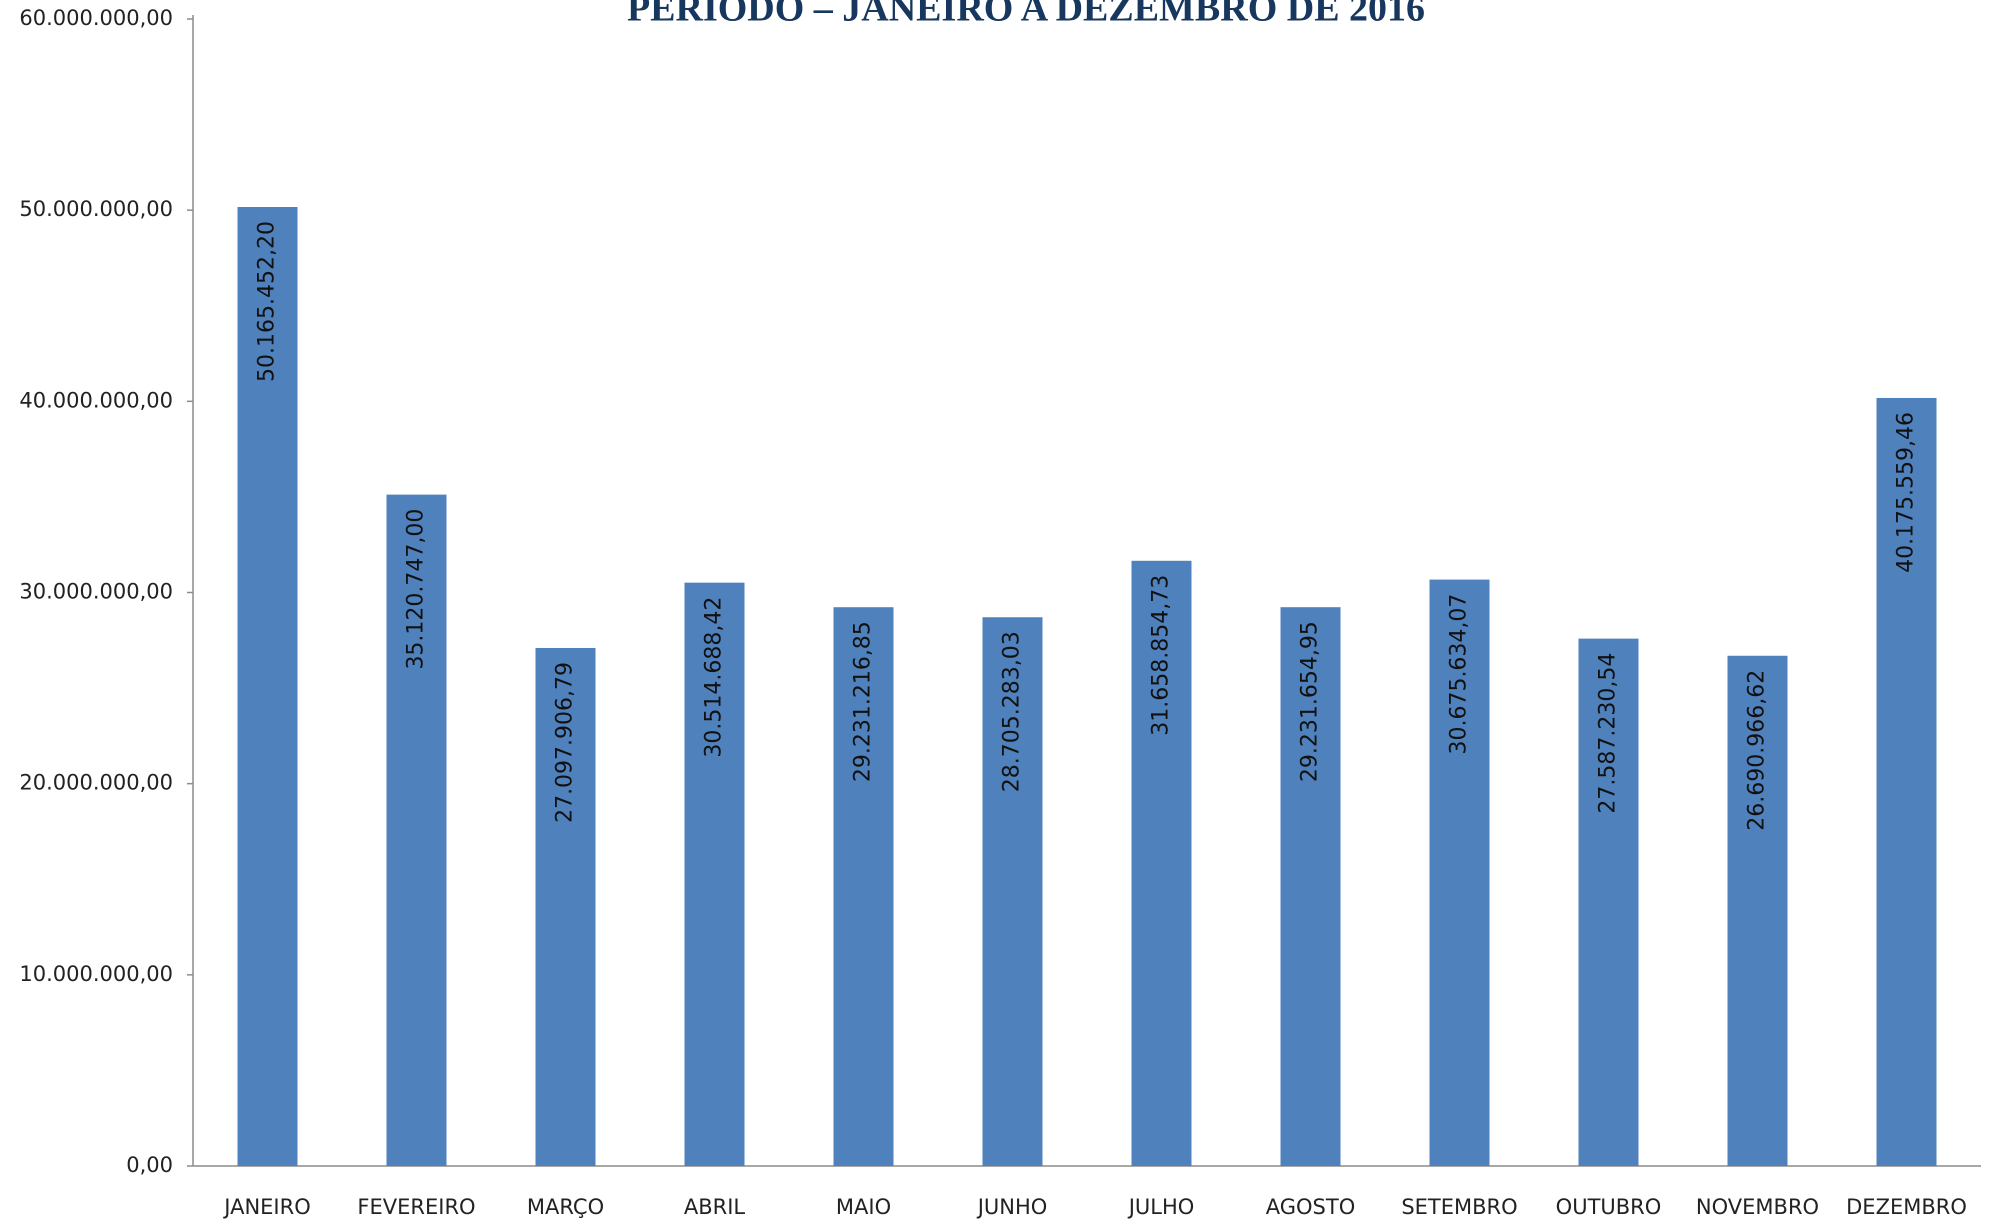 This screenshot has width=1991, height=1221. Describe the element at coordinates (1609, 1207) in the screenshot. I see `x-tick-label: OUTUBRO` at that location.